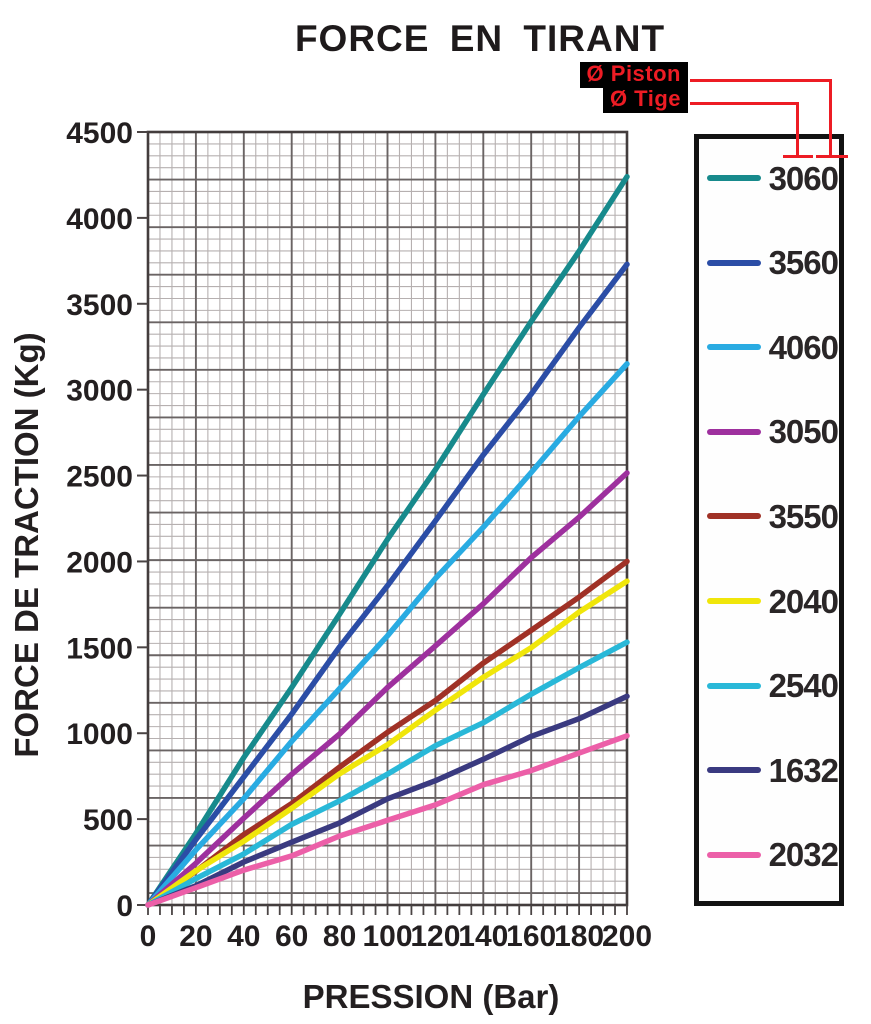 This screenshot has width=871, height=1024. I want to click on x-axis-title: PRESSION (Bar), so click(431, 996).